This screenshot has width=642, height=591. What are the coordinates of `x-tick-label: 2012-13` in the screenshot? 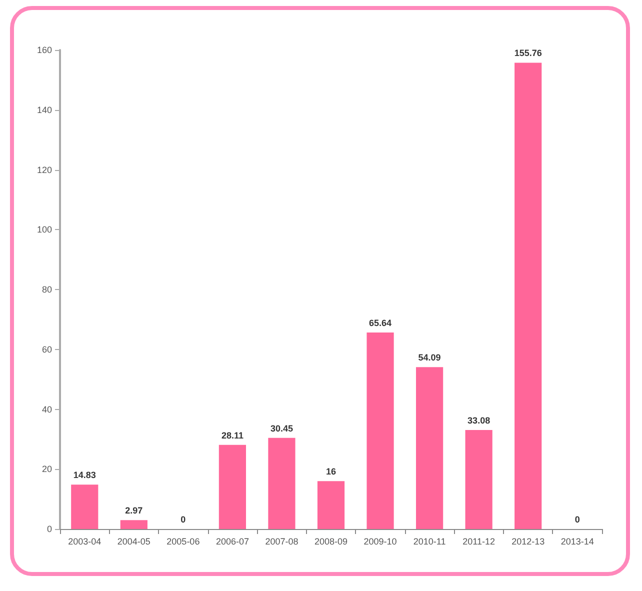 It's located at (528, 541).